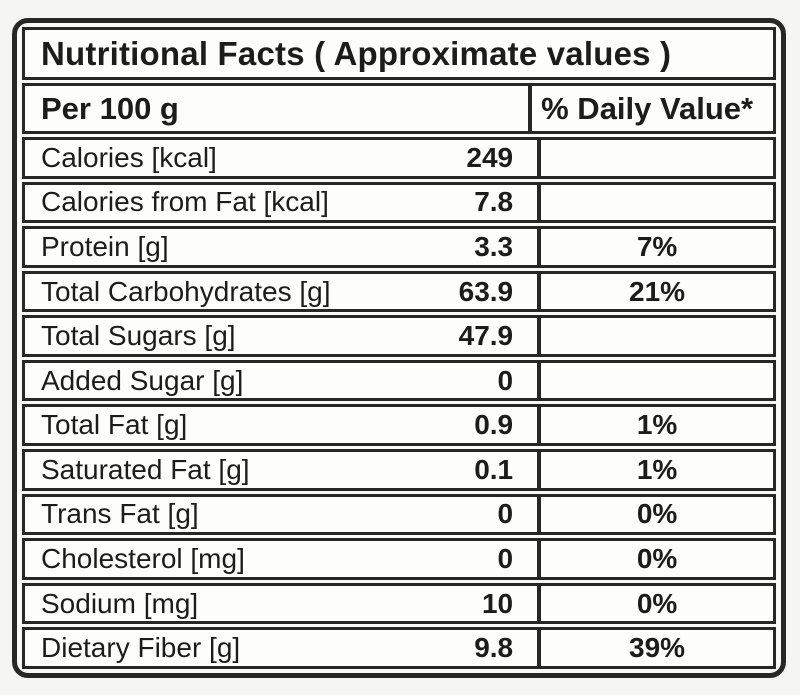 Image resolution: width=800 pixels, height=695 pixels. Describe the element at coordinates (142, 380) in the screenshot. I see `nutrient-label: Added Sugar [g]` at that location.